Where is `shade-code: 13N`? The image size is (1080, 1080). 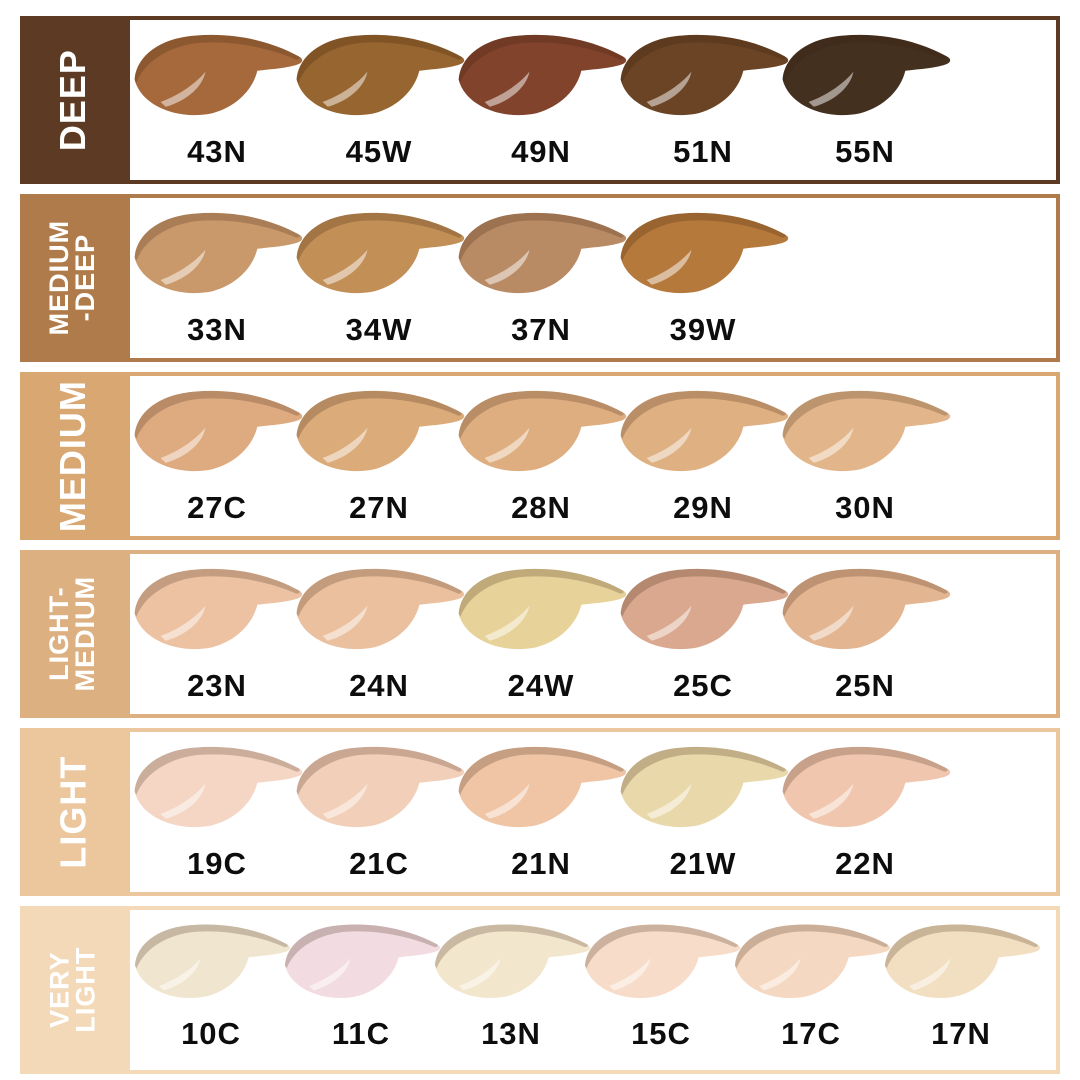
shade-code: 13N is located at coordinates (511, 1033).